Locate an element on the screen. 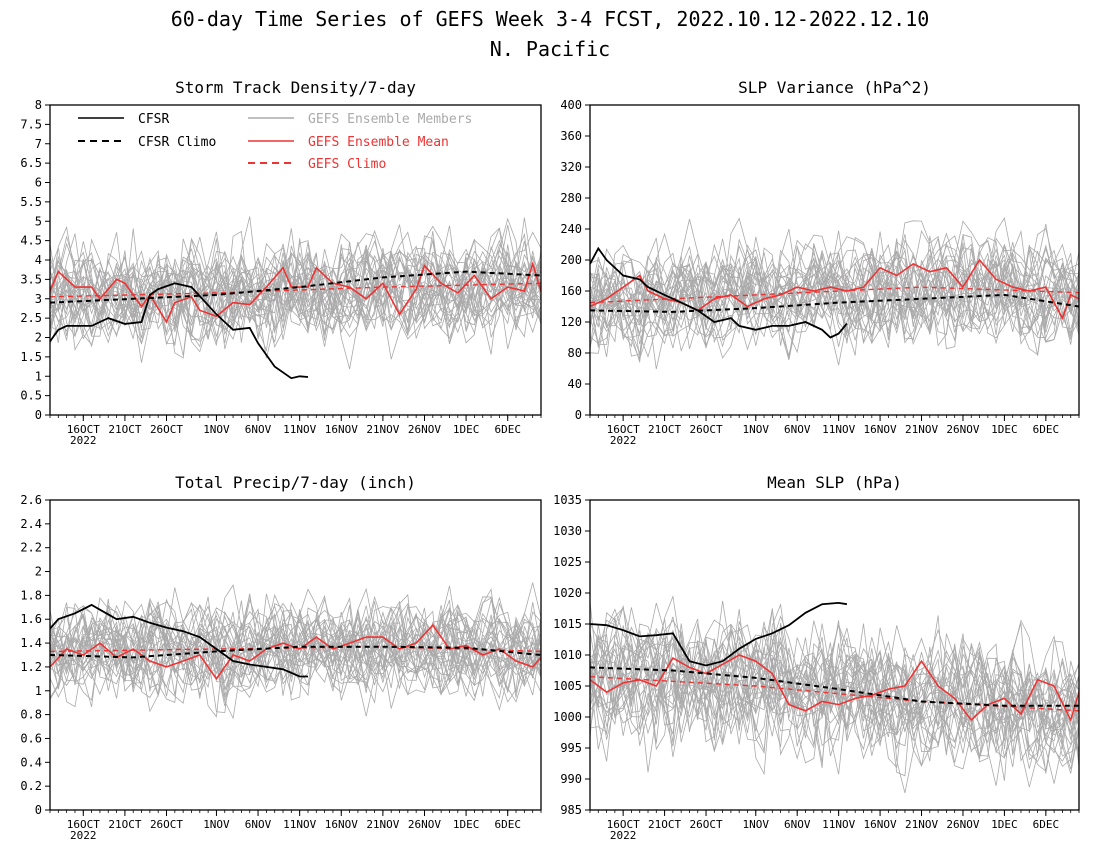 This screenshot has width=1100, height=850. y-tick-label: 1.6 is located at coordinates (31, 619).